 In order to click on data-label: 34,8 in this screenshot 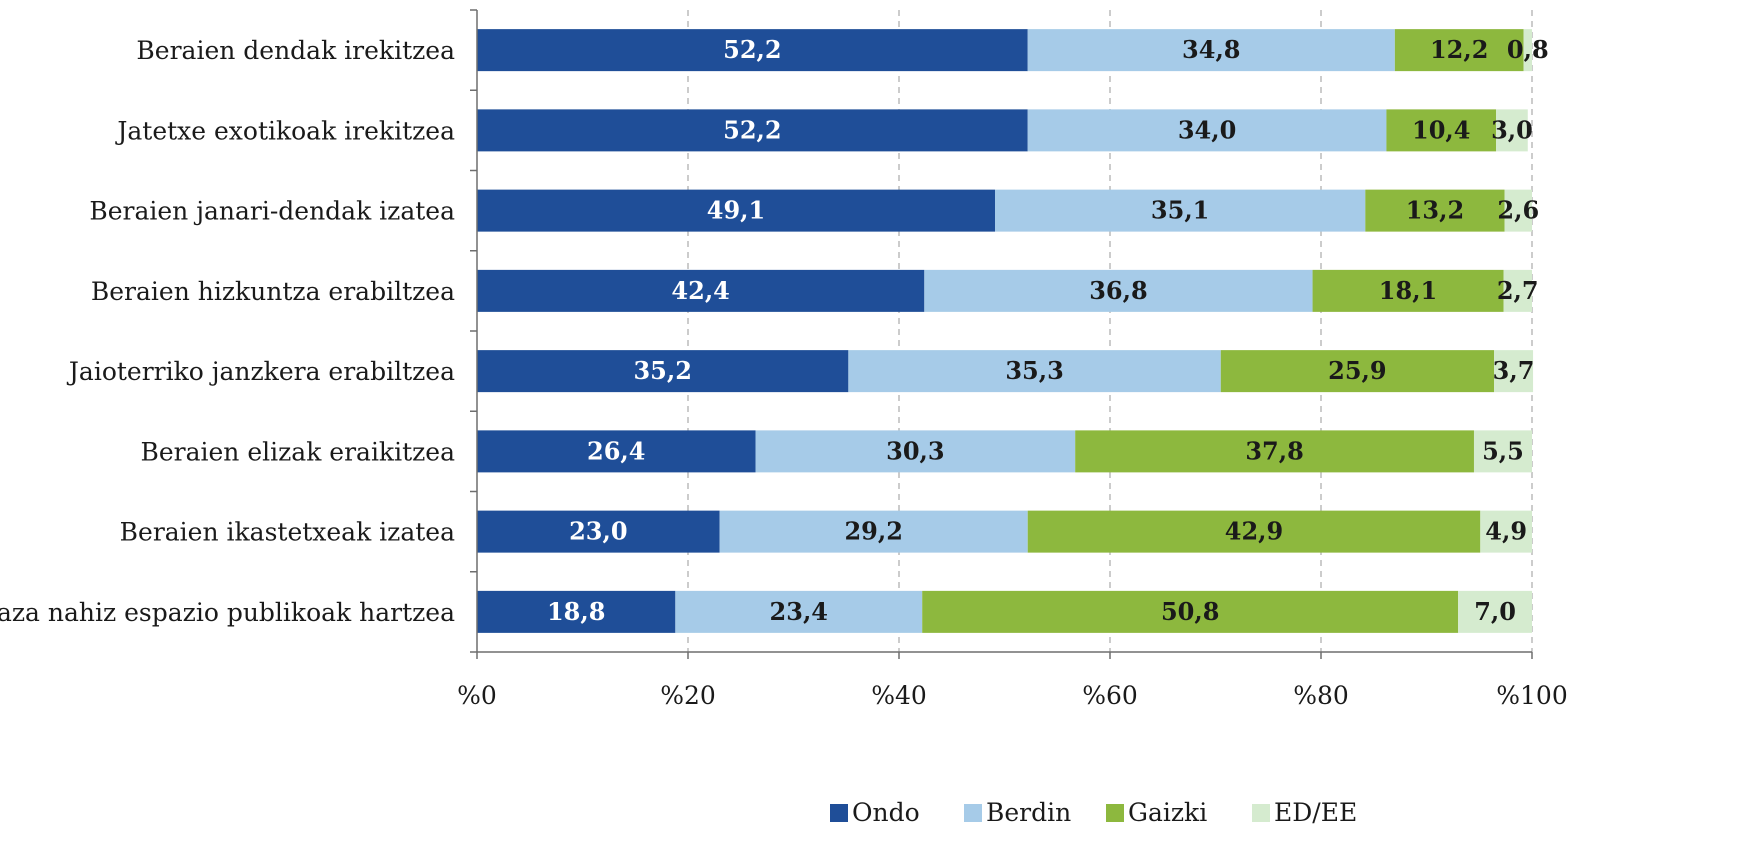, I will do `click(1211, 49)`.